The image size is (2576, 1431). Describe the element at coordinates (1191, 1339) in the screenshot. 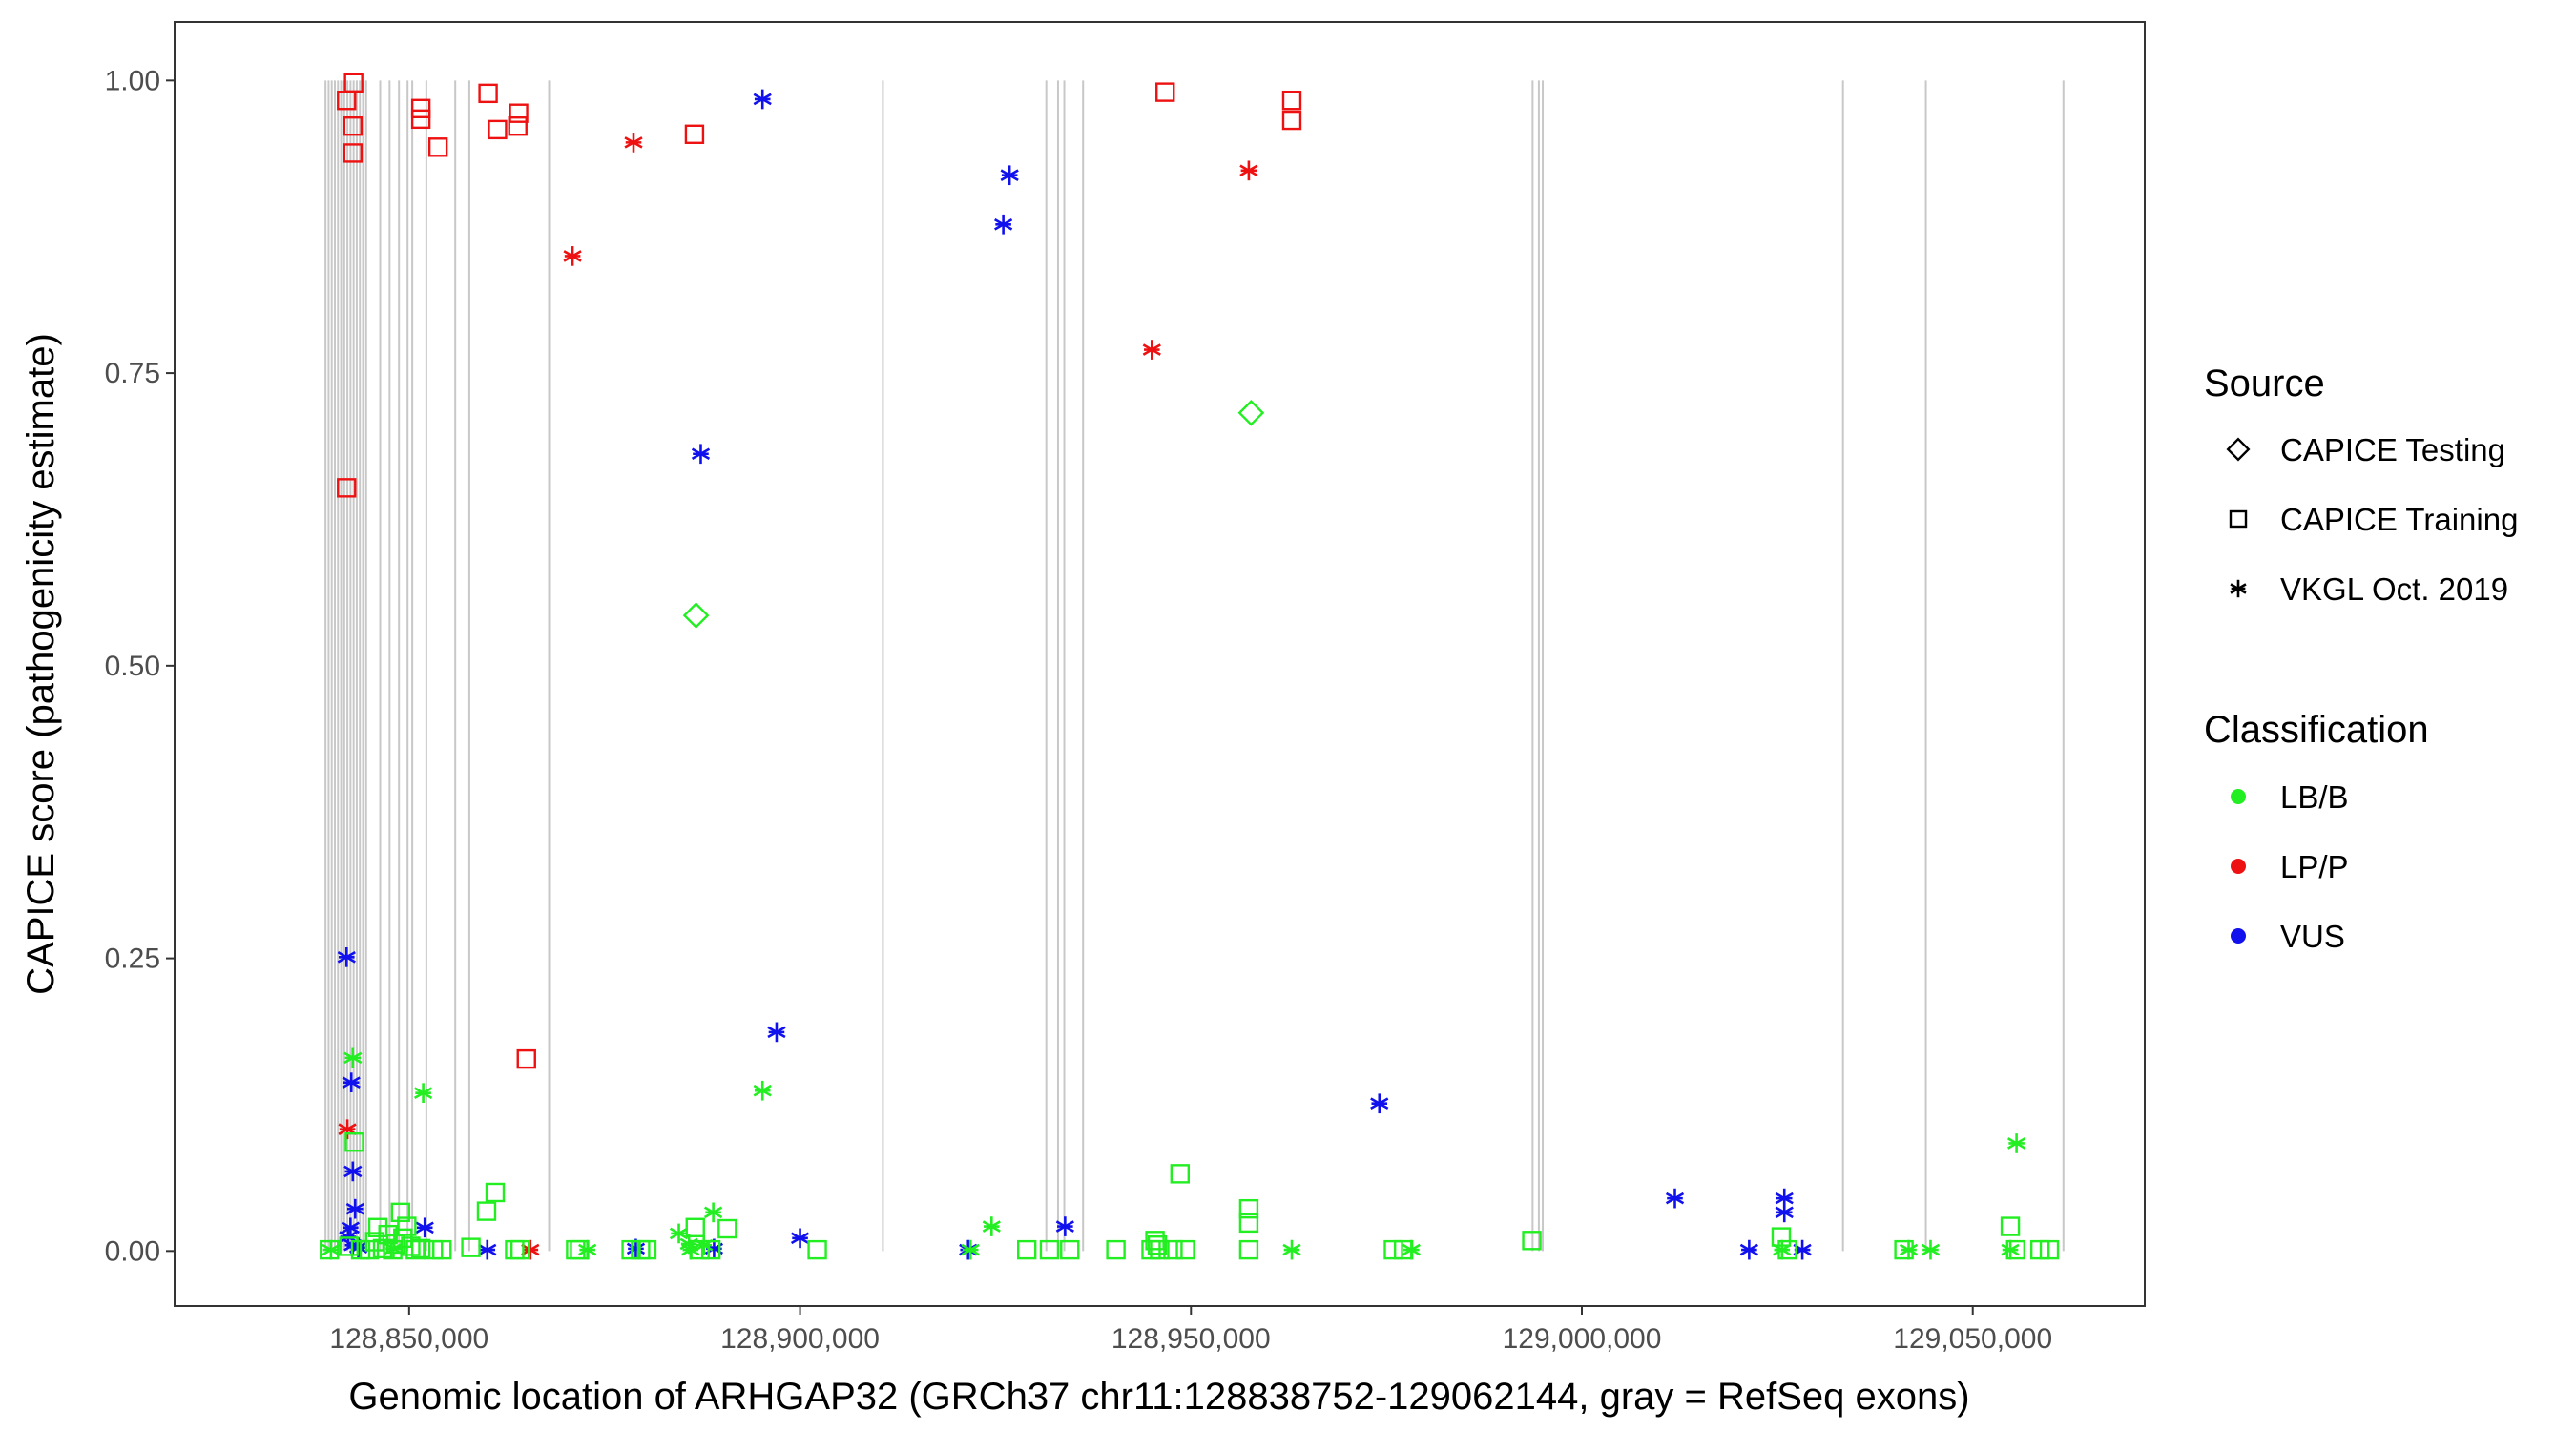

I see `x-tick-label: 128,950,000` at that location.